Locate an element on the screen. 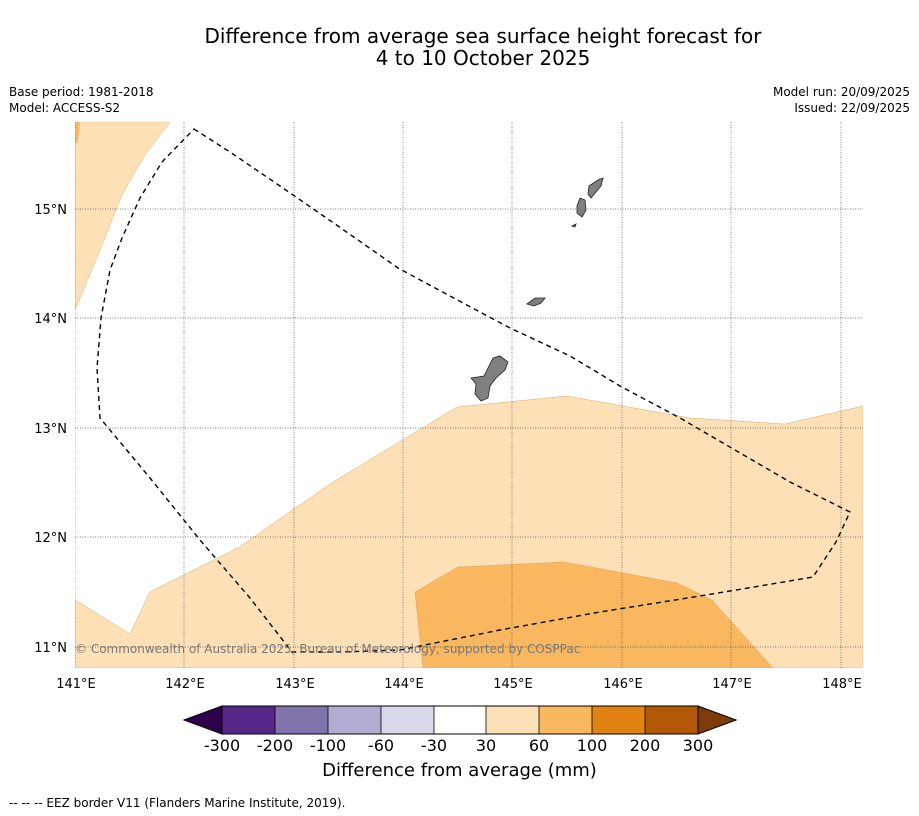 The width and height of the screenshot is (919, 816). lon-label: 141°E is located at coordinates (76, 684).